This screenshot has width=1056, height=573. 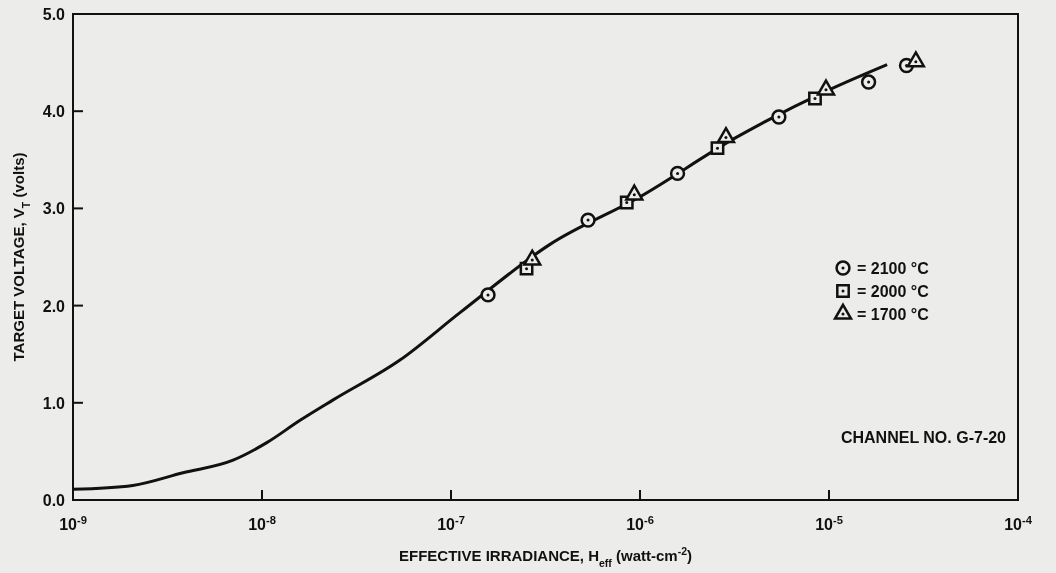 I want to click on legend-label: = 2100 °C, so click(x=893, y=268).